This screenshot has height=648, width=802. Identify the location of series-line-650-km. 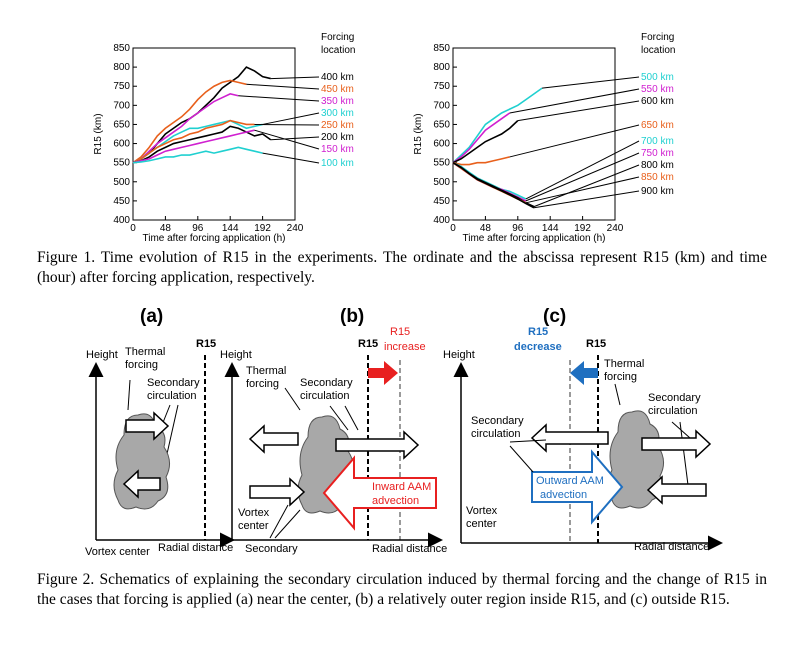
(481, 161).